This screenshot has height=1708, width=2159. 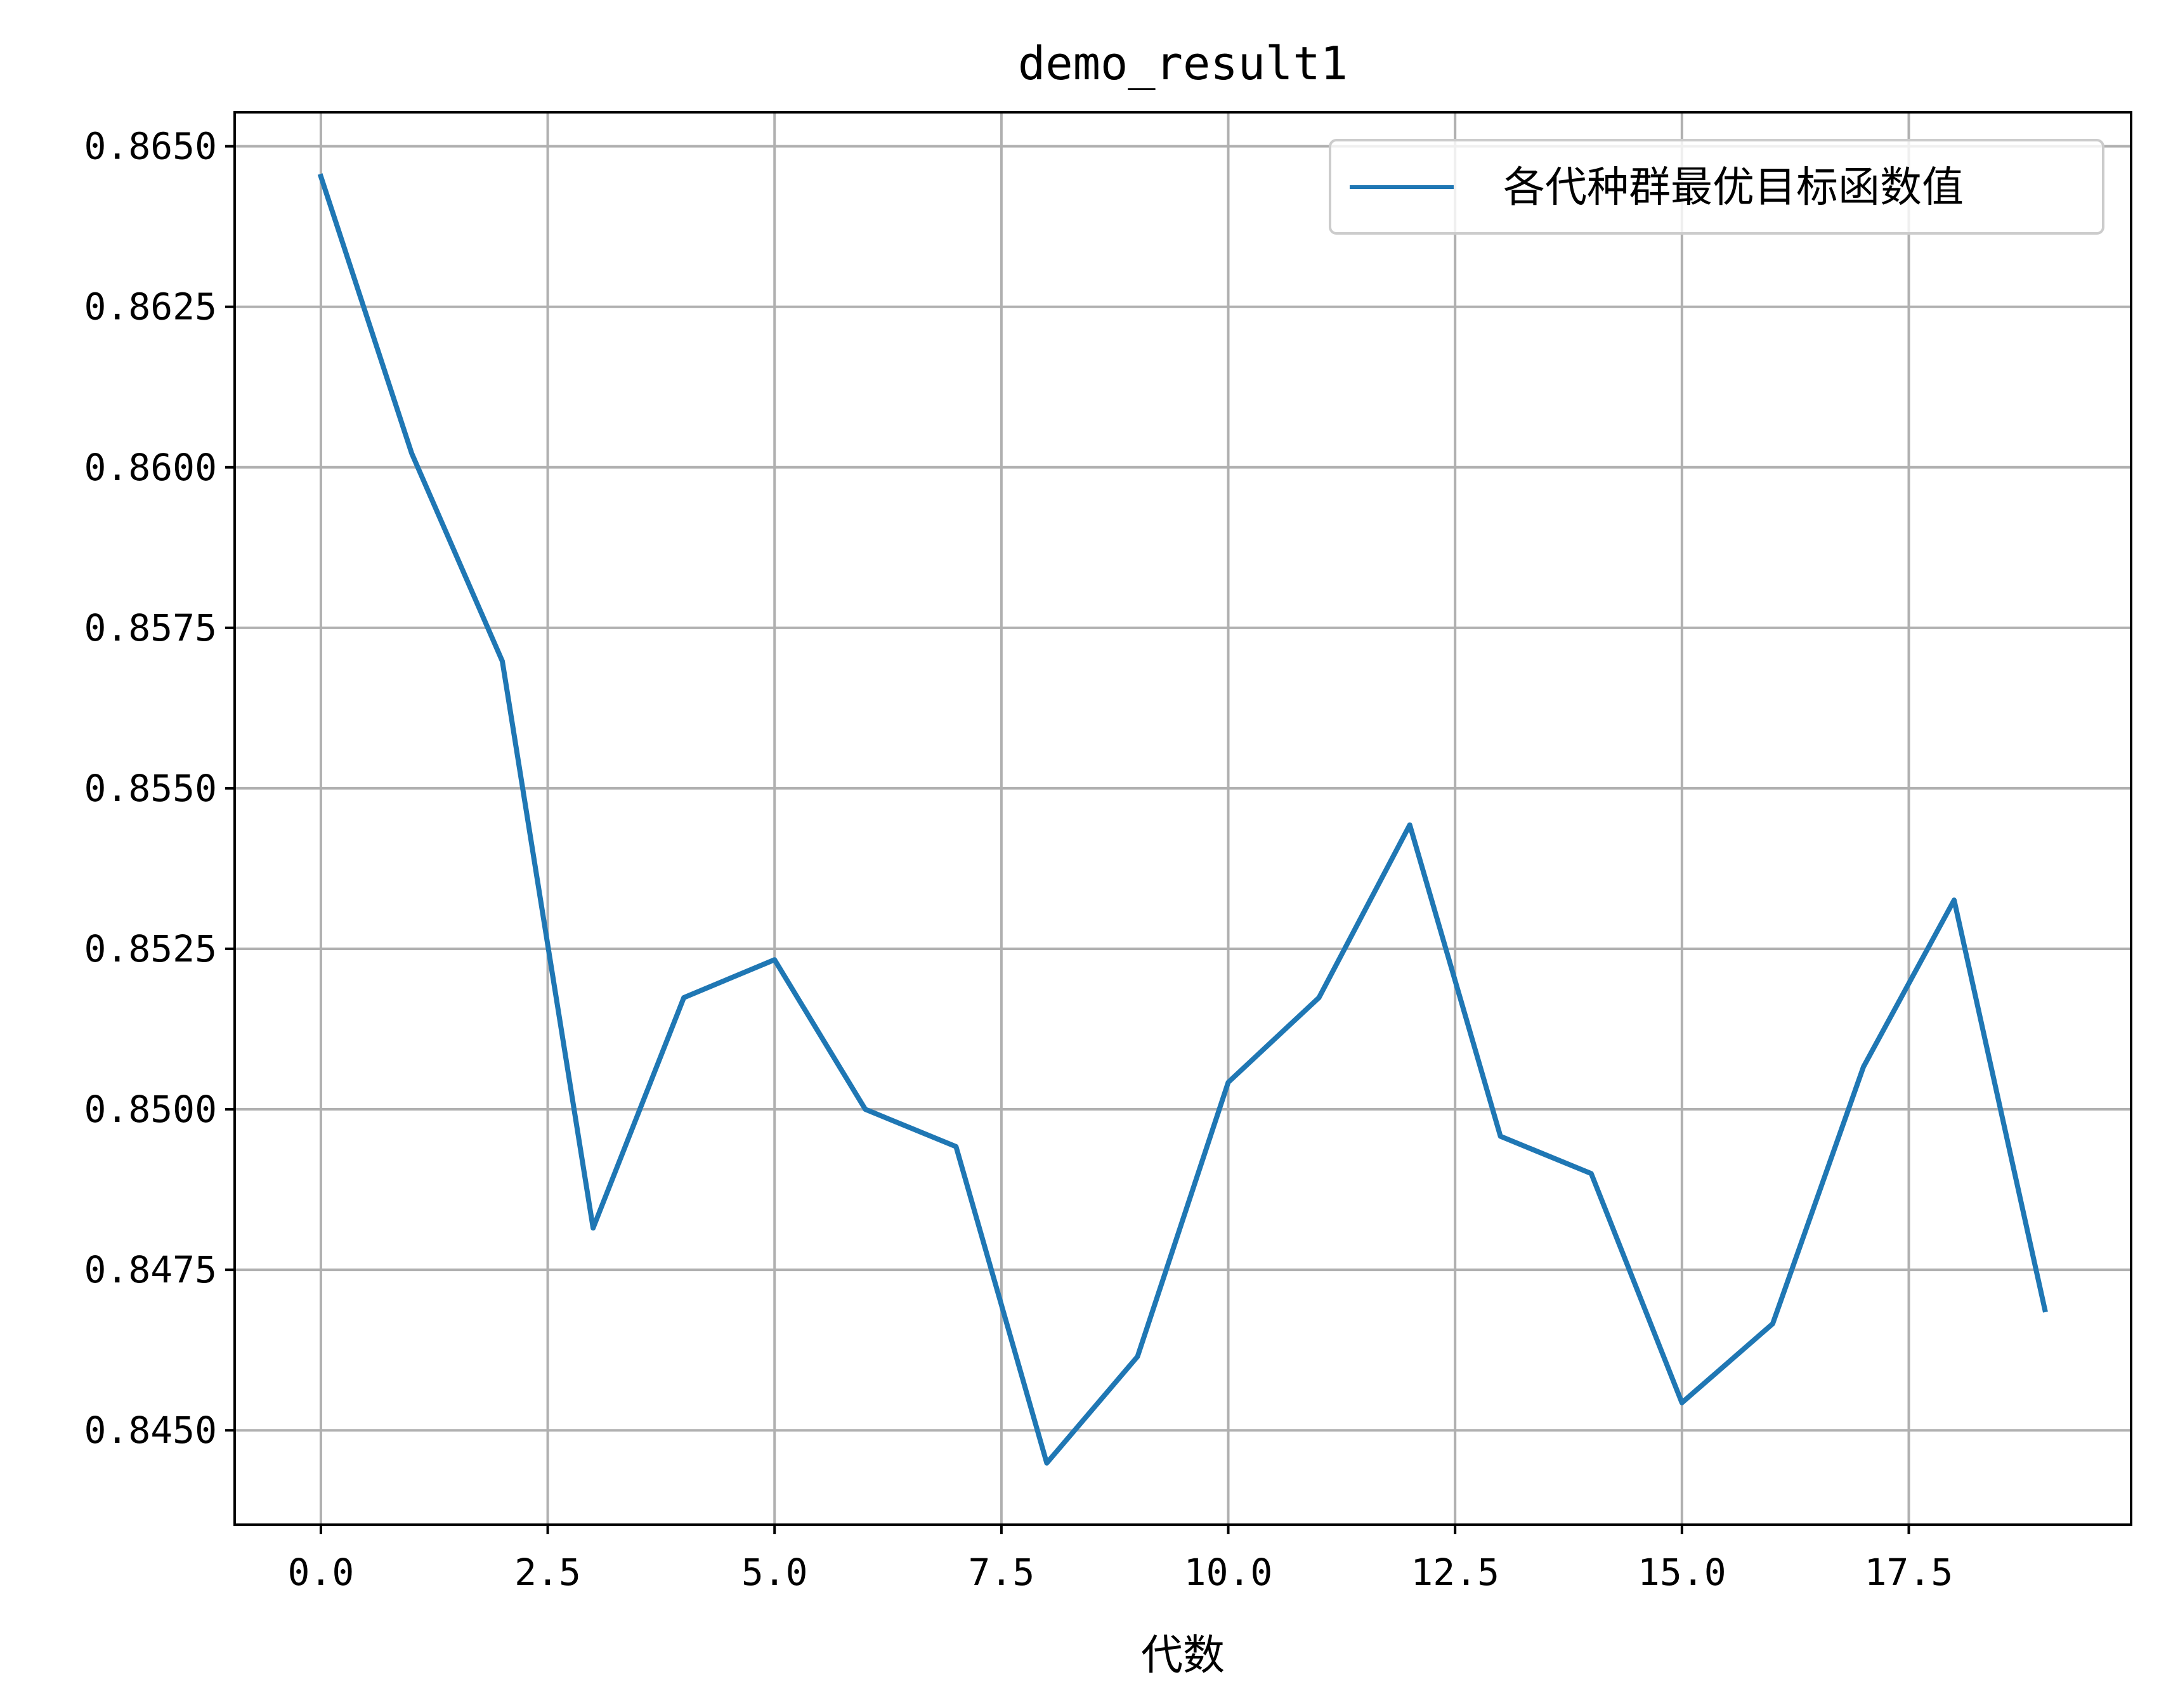 I want to click on legend-label: 各代种群最优目标函数值, so click(x=1733, y=187).